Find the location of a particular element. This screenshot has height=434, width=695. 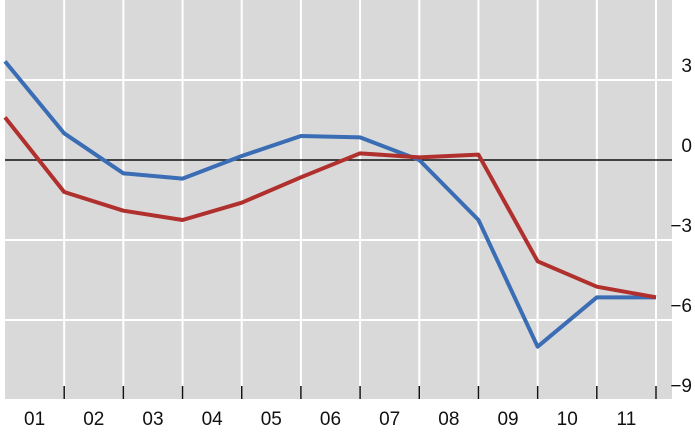

x-tick-label: 11 is located at coordinates (627, 419).